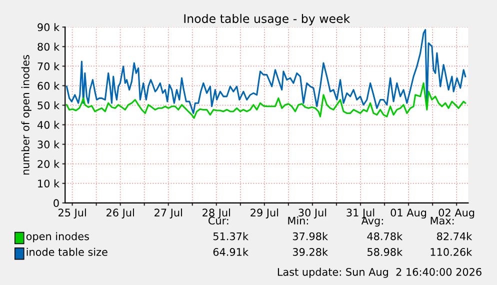 Image resolution: width=497 pixels, height=285 pixels. I want to click on y-axis-title: number of open inodes, so click(26, 115).